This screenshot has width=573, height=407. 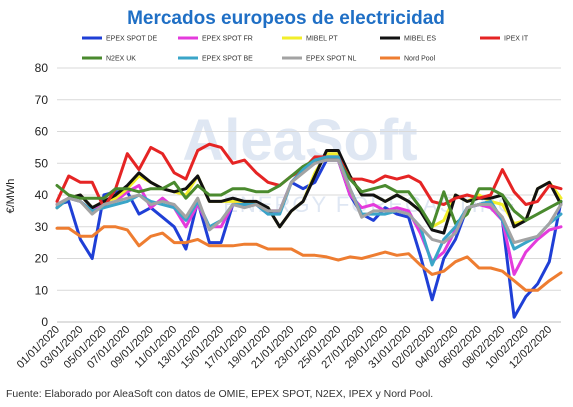 I want to click on y-tick-label: 20, so click(x=42, y=259).